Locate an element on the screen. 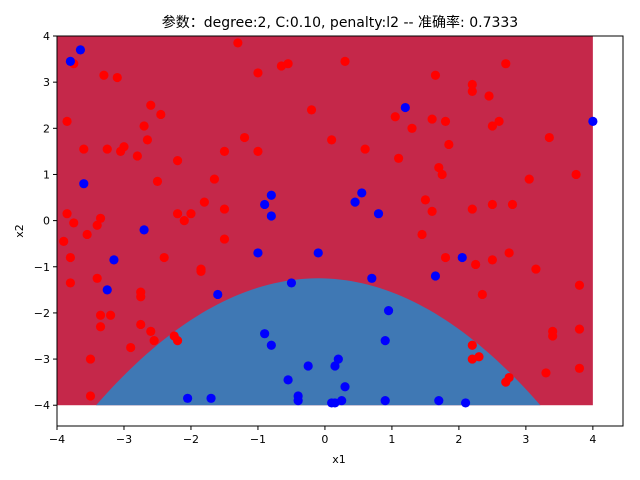 The width and height of the screenshot is (640, 480). x-tick-label: 1 is located at coordinates (391, 439).